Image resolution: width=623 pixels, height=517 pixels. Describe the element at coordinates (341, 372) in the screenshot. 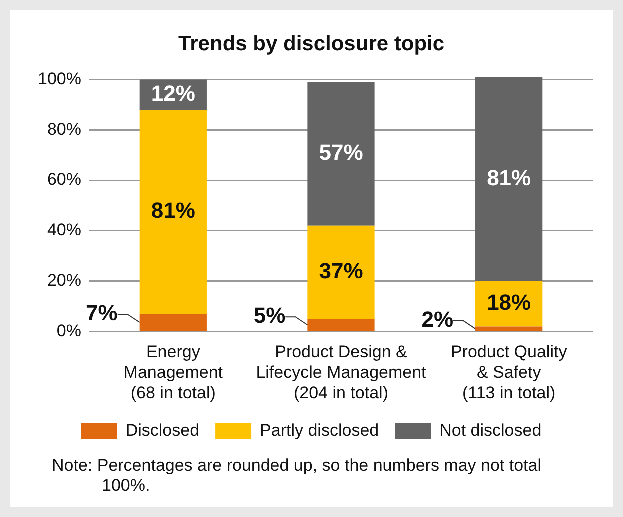

I see `x-tick-label: Product Design & Lifecycle Management (204 in total)` at that location.